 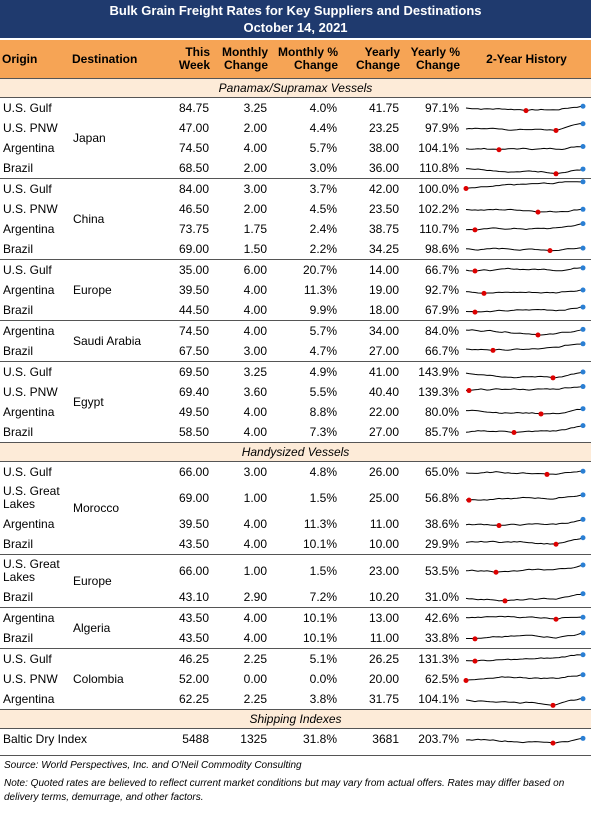 I want to click on value-cell: 44.50, so click(x=193, y=309).